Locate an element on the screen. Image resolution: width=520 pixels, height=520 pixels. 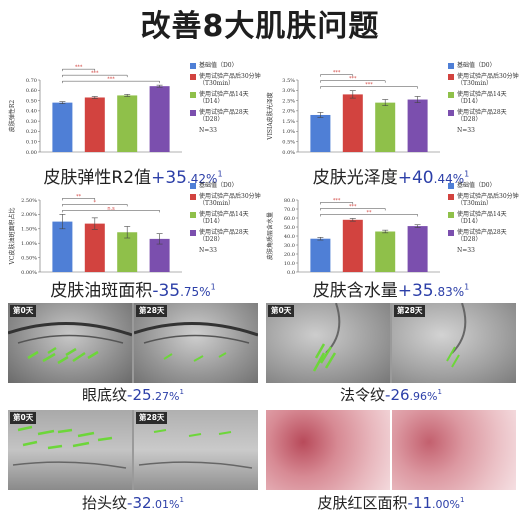
photo-caption-label: 皮肤红区面积 is located at coordinates (362, 503).